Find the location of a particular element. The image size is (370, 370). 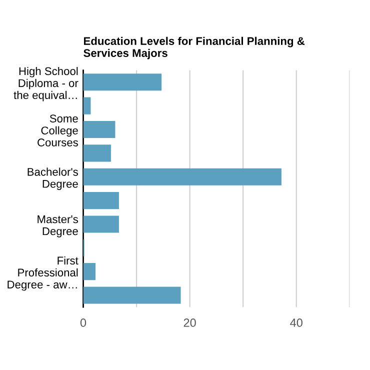

y-tick-label: Master's Degree is located at coordinates (58, 226).